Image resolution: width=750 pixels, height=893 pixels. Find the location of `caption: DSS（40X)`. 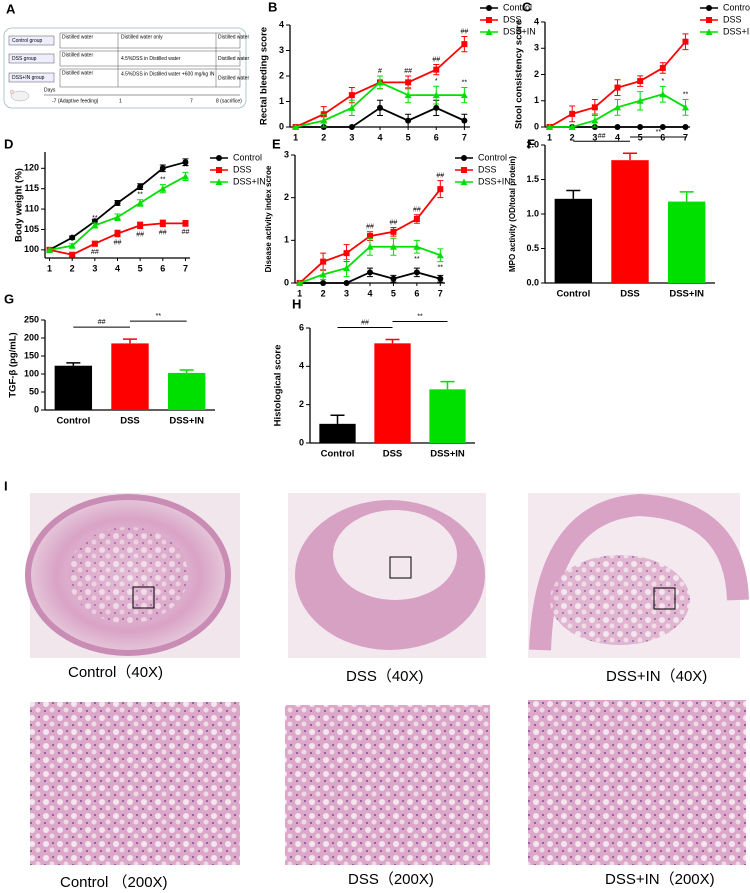

caption: DSS（40X) is located at coordinates (385, 676).